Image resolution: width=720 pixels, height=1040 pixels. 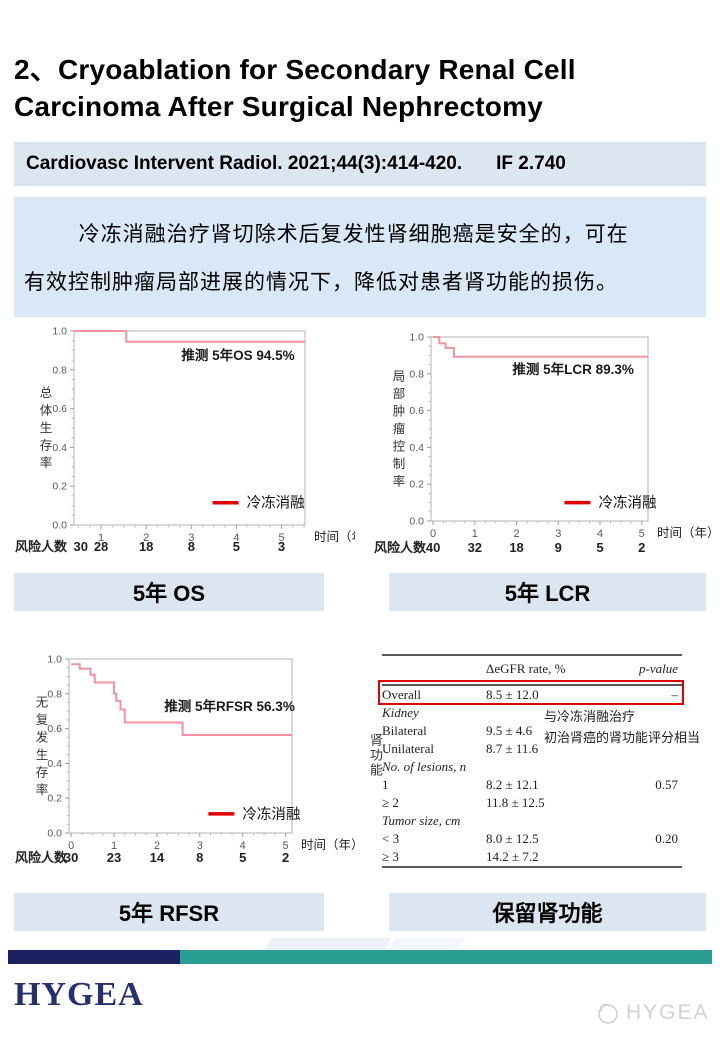 What do you see at coordinates (558, 547) in the screenshot?
I see `svg-text: 9` at bounding box center [558, 547].